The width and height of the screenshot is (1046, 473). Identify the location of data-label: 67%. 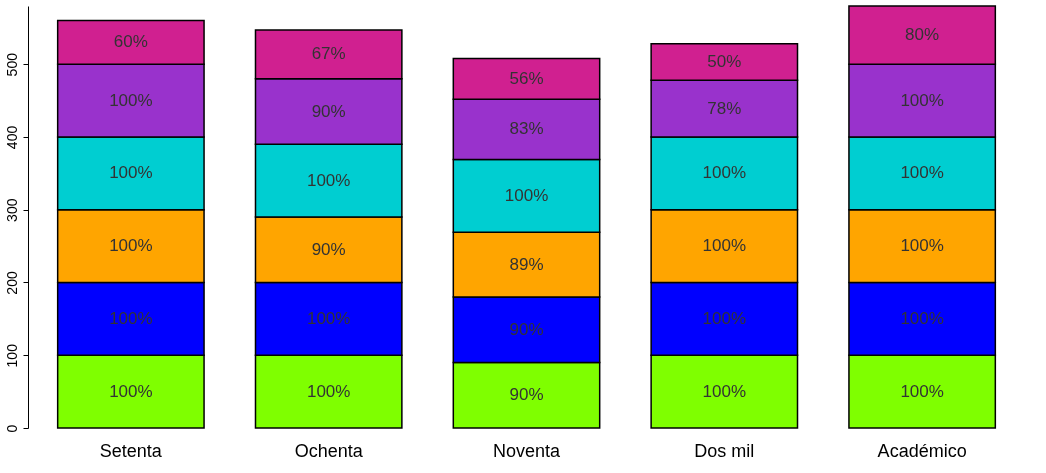
(328, 54).